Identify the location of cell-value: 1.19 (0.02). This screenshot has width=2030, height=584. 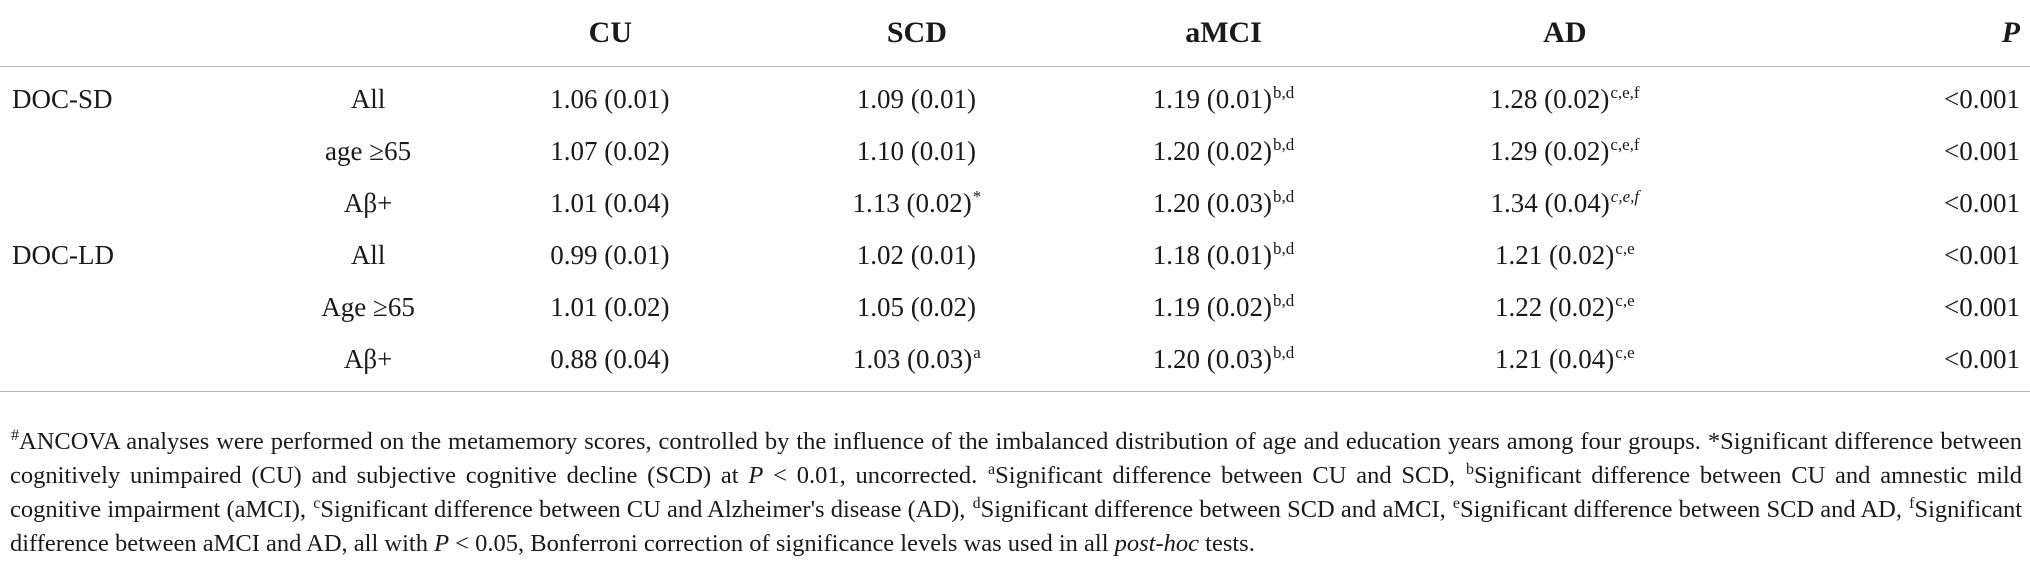
(1212, 306).